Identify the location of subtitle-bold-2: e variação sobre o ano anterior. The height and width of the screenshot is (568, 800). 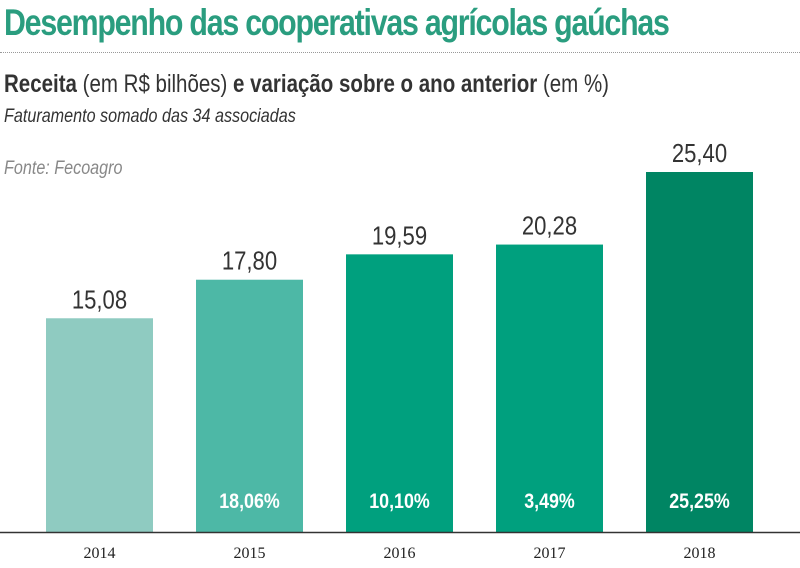
(385, 84).